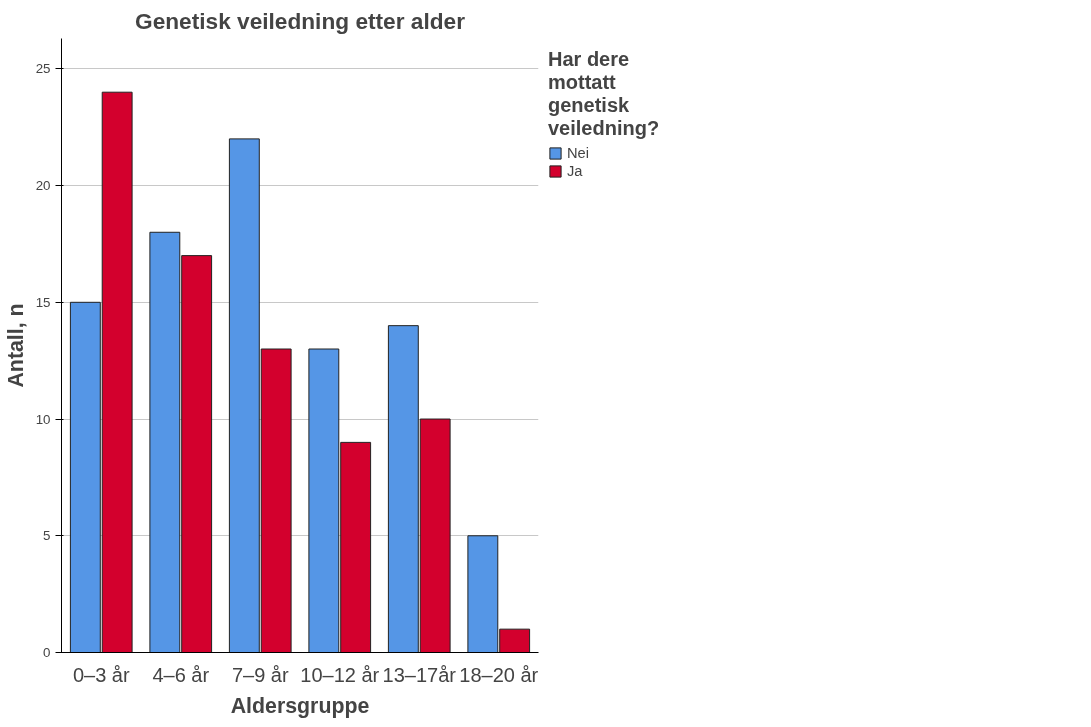  Describe the element at coordinates (15, 345) in the screenshot. I see `y-axis-title: Antall, n` at that location.